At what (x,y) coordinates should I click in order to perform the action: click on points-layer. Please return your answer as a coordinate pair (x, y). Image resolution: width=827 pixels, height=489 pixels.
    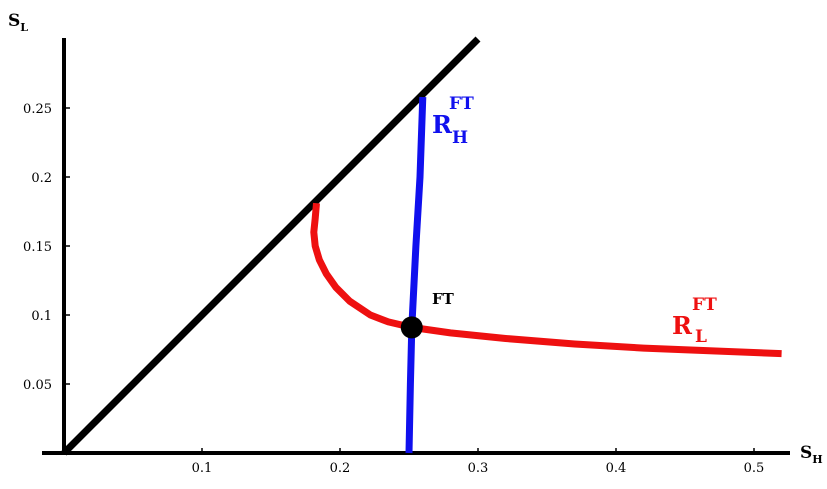
    Looking at the image, I should click on (411, 327).